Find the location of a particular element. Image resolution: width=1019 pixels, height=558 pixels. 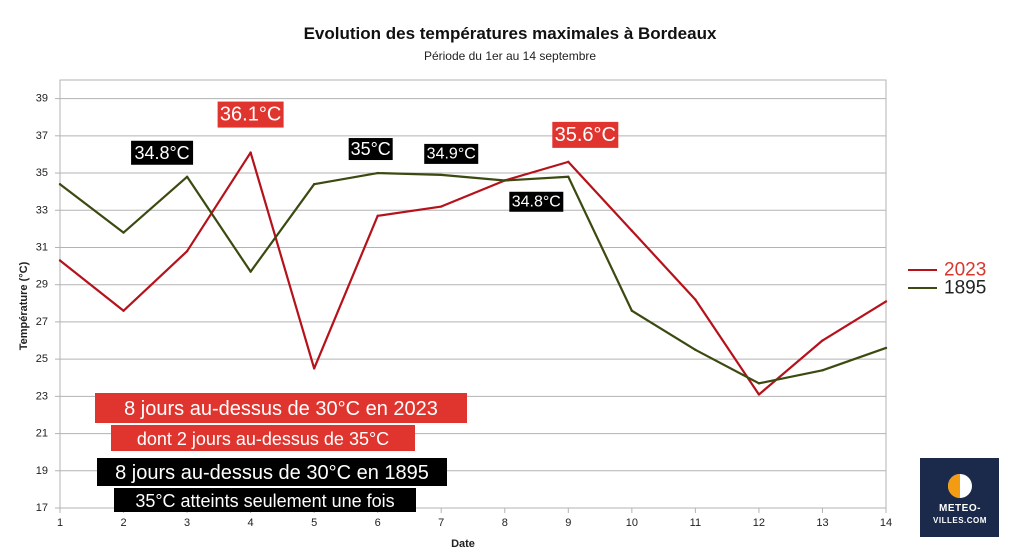

y-tick-label: 23 is located at coordinates (42, 396).